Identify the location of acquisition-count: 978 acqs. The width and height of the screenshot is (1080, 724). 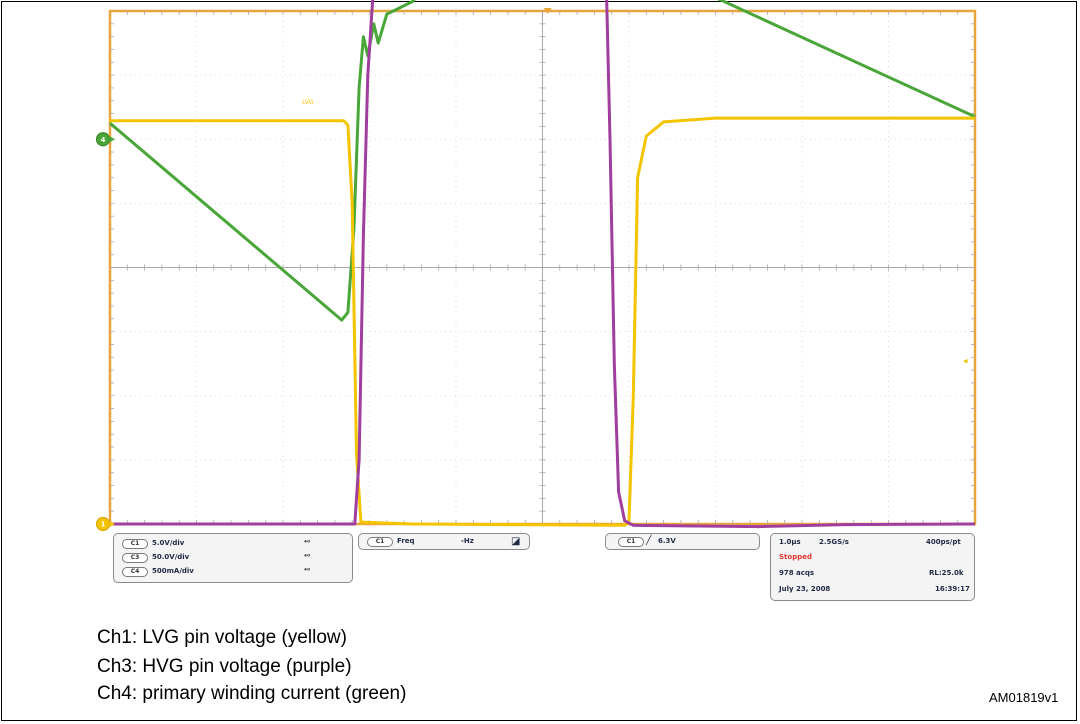
(797, 573).